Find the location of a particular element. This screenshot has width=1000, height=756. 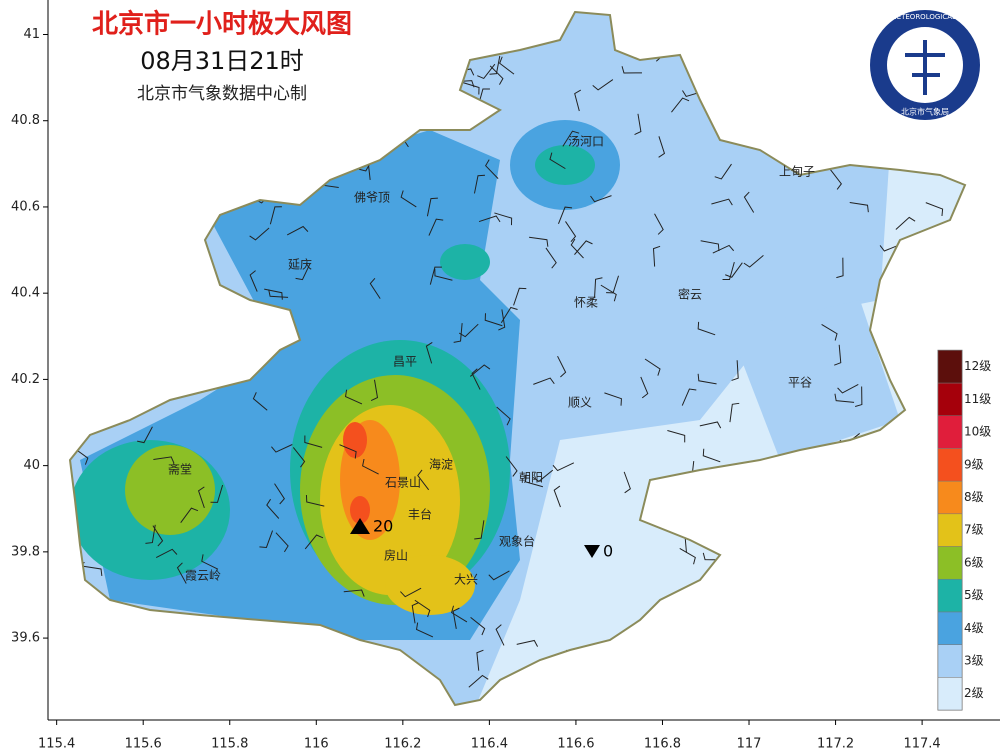

y-tick-label: 39.6 is located at coordinates (25, 638).